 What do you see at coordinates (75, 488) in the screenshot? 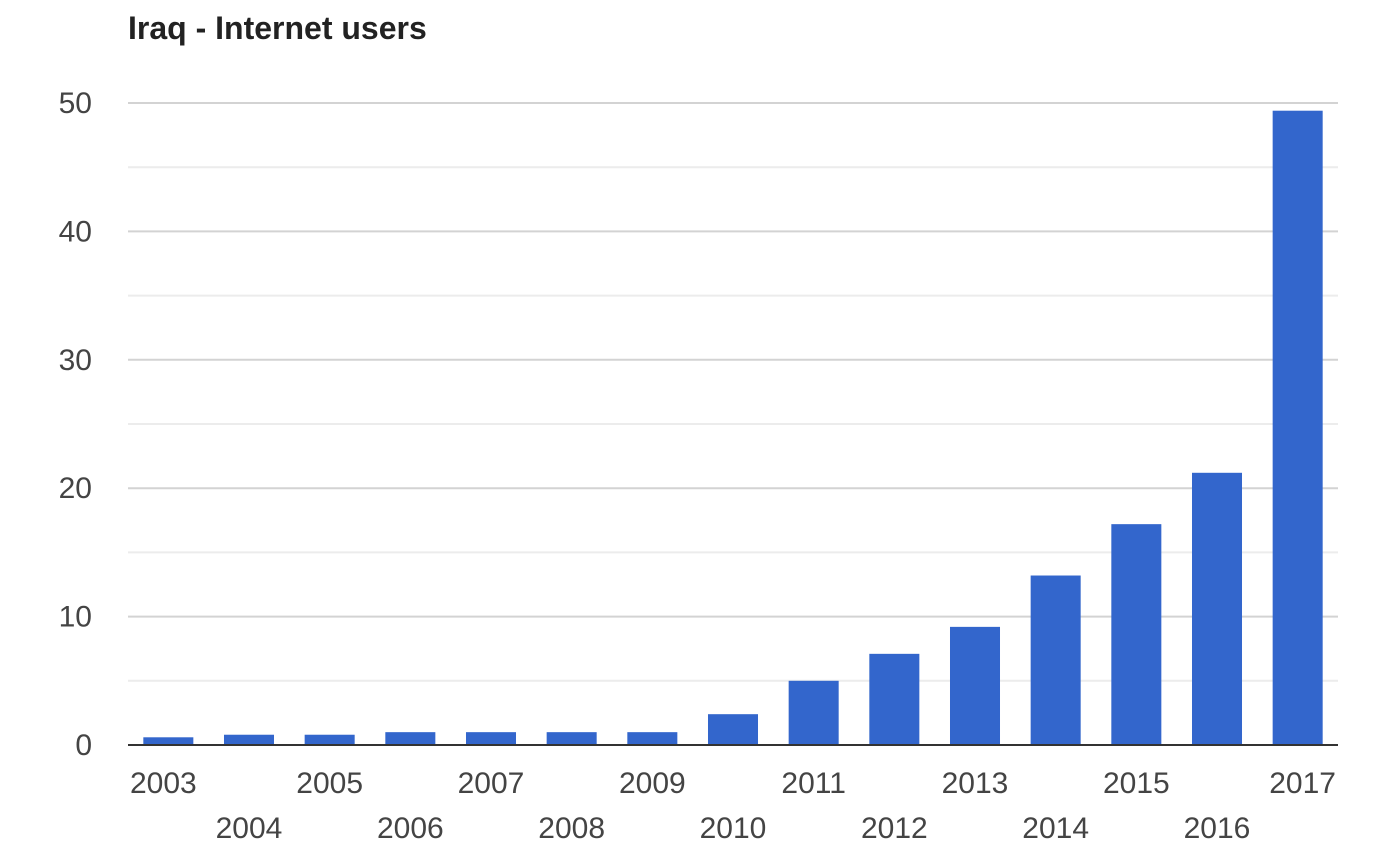
I see `y-tick-label: 20` at bounding box center [75, 488].